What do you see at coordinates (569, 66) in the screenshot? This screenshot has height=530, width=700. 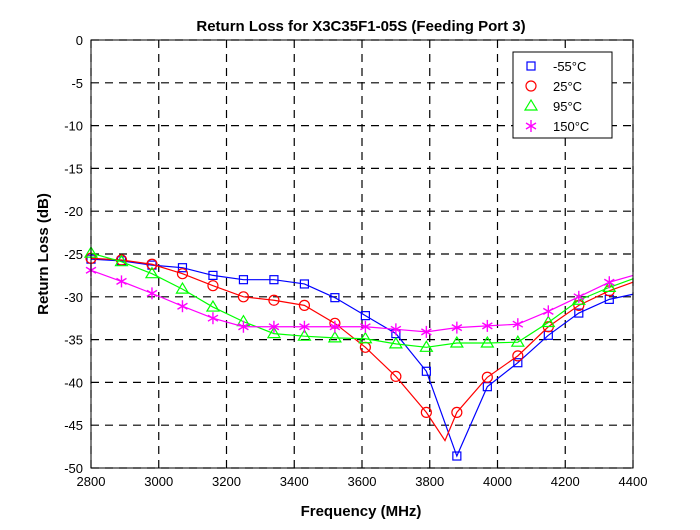 I see `legend-label: -55°C` at bounding box center [569, 66].